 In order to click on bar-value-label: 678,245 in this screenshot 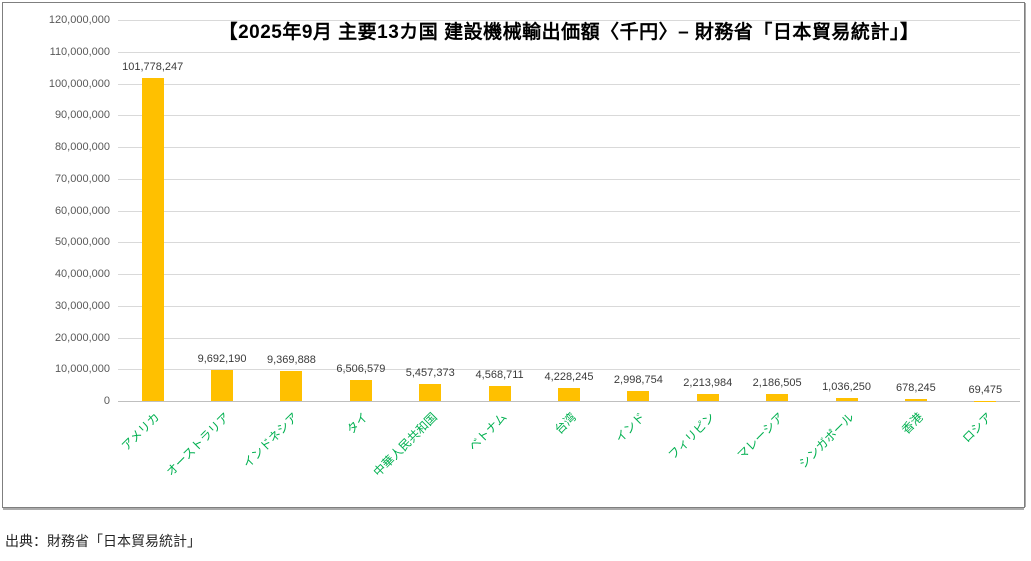, I will do `click(916, 387)`.